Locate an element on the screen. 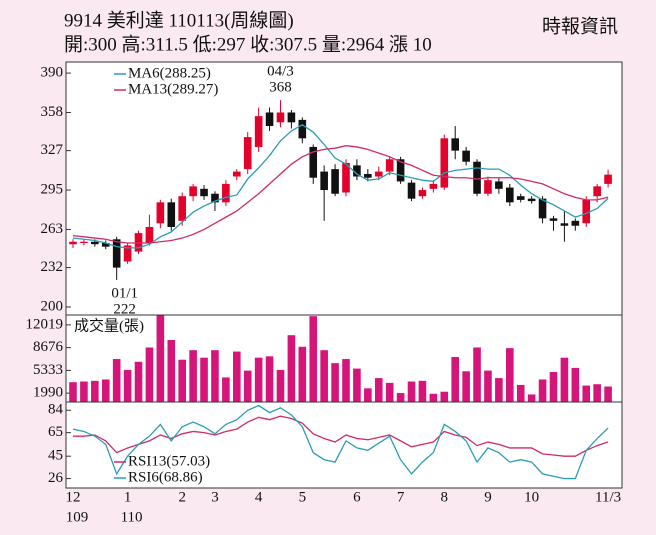 The height and width of the screenshot is (535, 656). y-tick-label: 8676 is located at coordinates (48, 347).